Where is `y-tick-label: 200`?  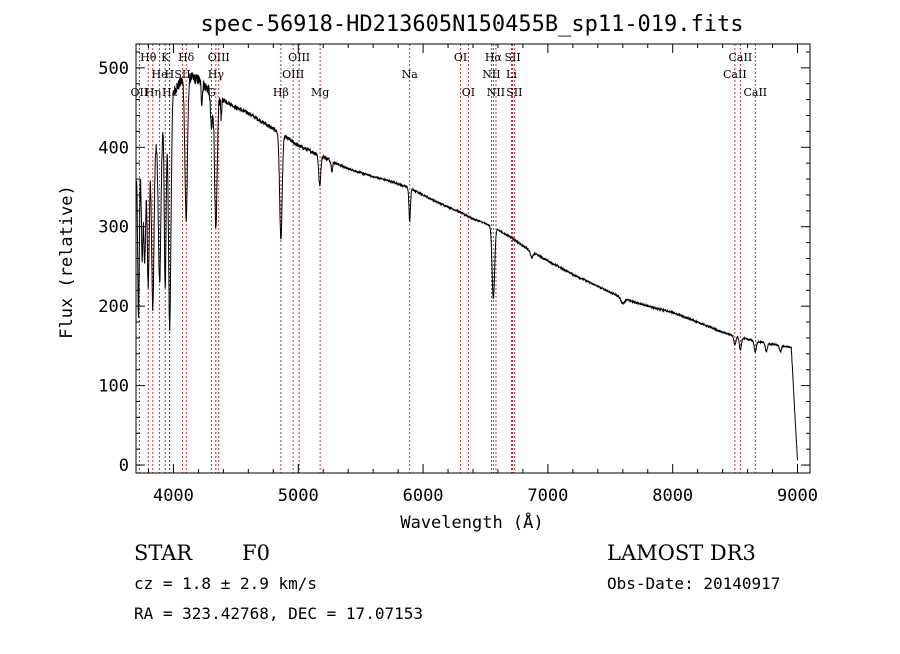
y-tick-label: 200 is located at coordinates (113, 307).